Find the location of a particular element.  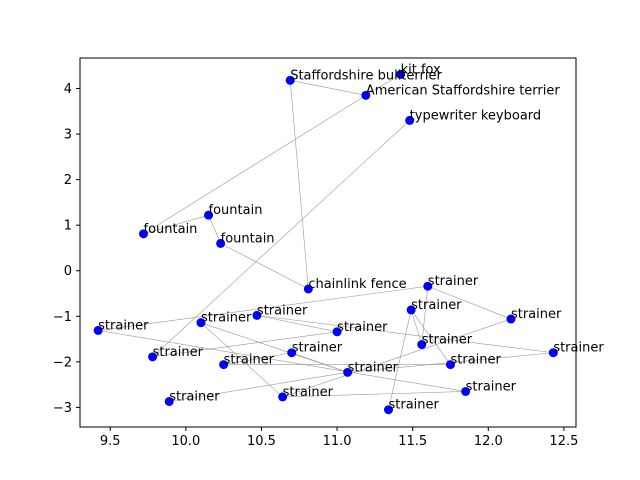

point-label: Staffordshire bullterrier is located at coordinates (366, 75).